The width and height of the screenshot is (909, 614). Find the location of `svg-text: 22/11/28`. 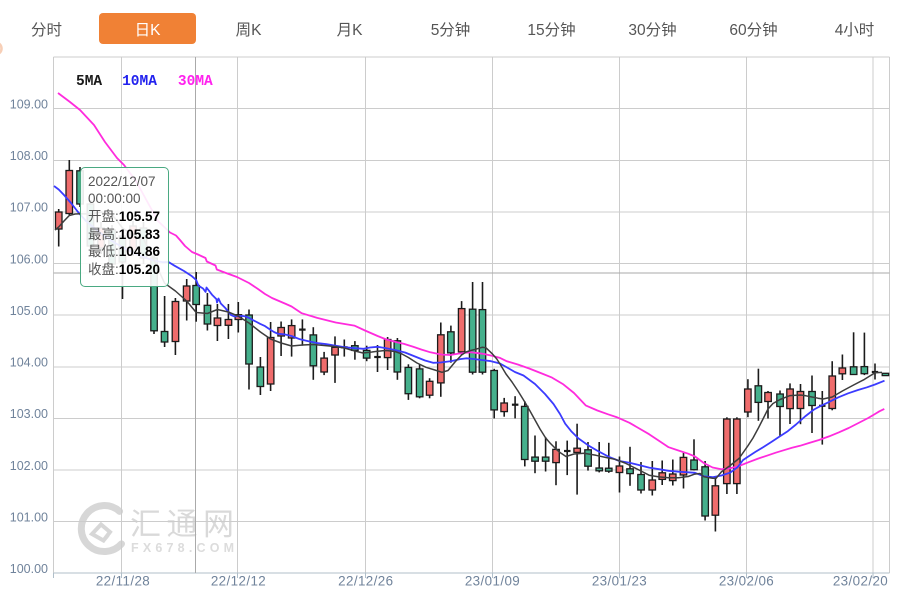

svg-text: 22/11/28 is located at coordinates (123, 581).